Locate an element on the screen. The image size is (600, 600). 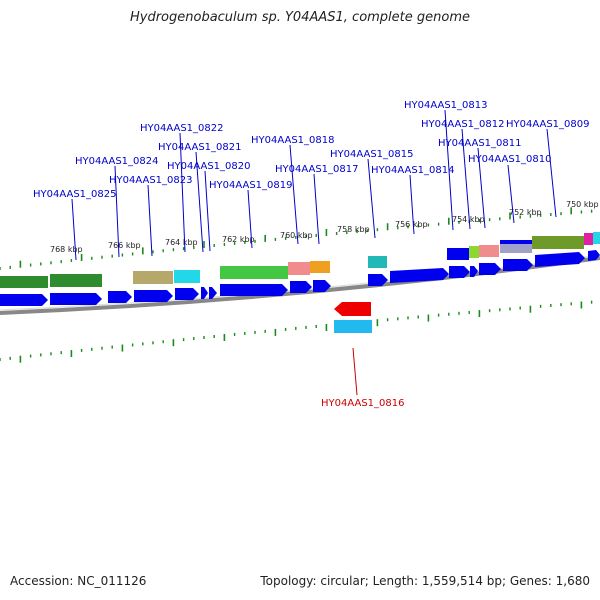
gene-label: HY04AAS1_0811 is located at coordinates (479, 143).